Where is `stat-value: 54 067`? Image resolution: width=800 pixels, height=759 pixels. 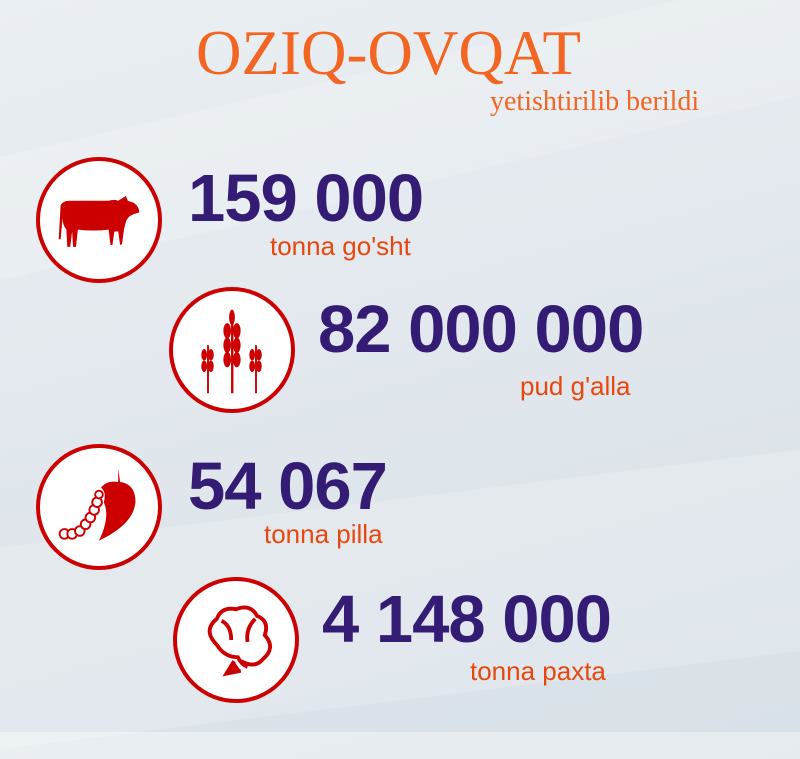
stat-value: 54 067 is located at coordinates (288, 486).